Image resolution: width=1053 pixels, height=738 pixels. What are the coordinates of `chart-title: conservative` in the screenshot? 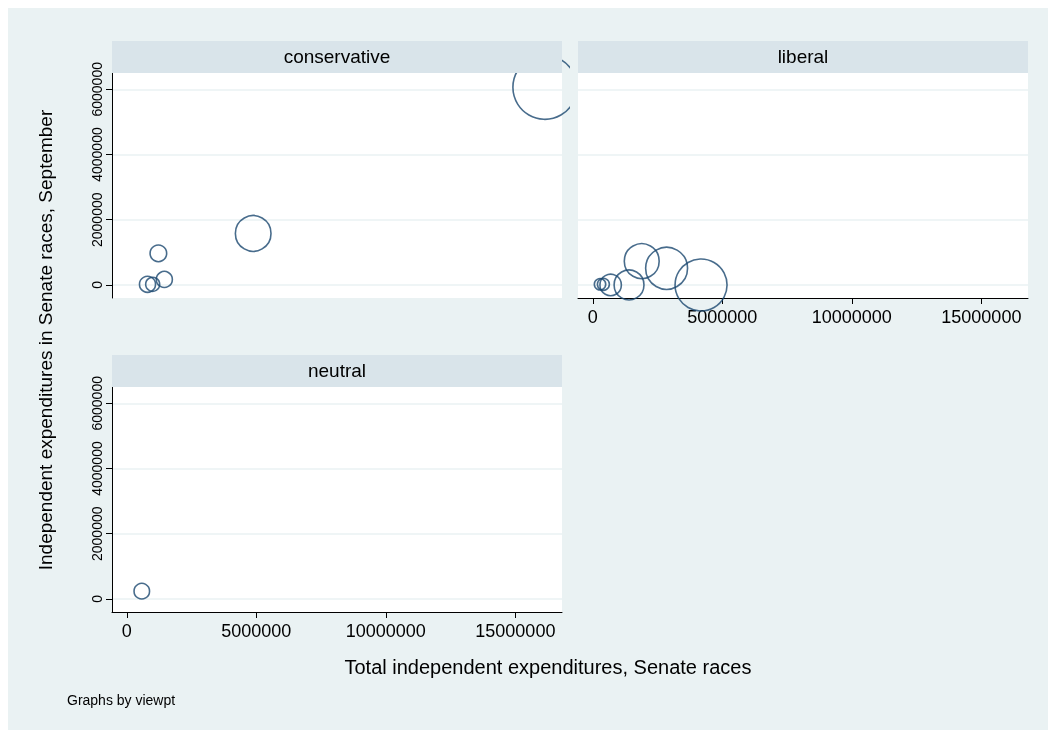 It's located at (337, 57).